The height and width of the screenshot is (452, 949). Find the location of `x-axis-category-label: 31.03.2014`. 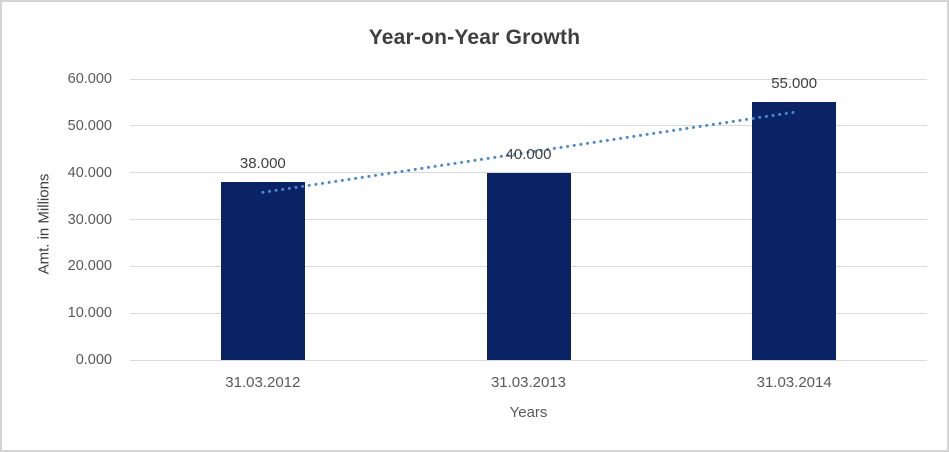

x-axis-category-label: 31.03.2014 is located at coordinates (794, 382).